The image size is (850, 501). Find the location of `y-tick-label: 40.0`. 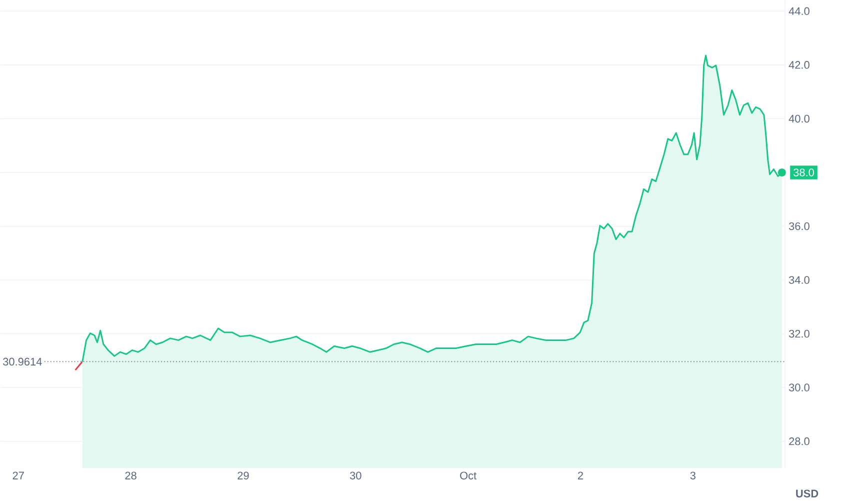

y-tick-label: 40.0 is located at coordinates (799, 118).